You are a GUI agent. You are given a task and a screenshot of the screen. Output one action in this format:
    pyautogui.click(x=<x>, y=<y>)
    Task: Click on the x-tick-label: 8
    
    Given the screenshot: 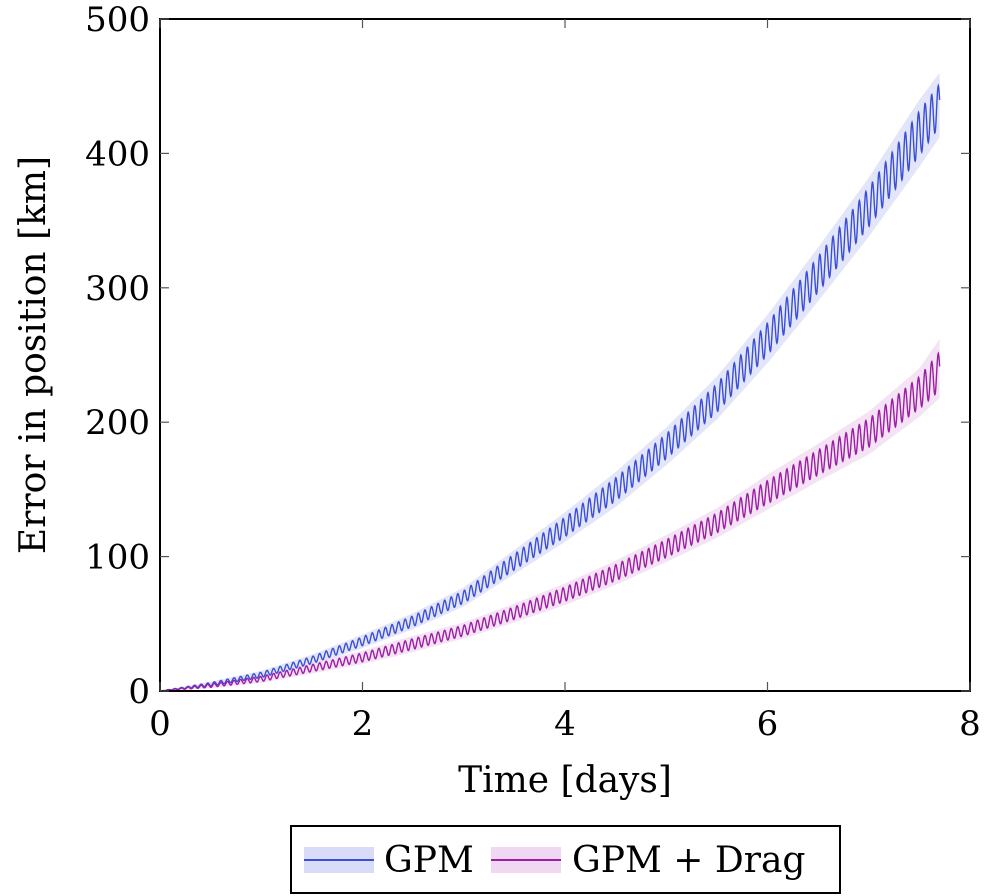 What is the action you would take?
    pyautogui.click(x=970, y=724)
    